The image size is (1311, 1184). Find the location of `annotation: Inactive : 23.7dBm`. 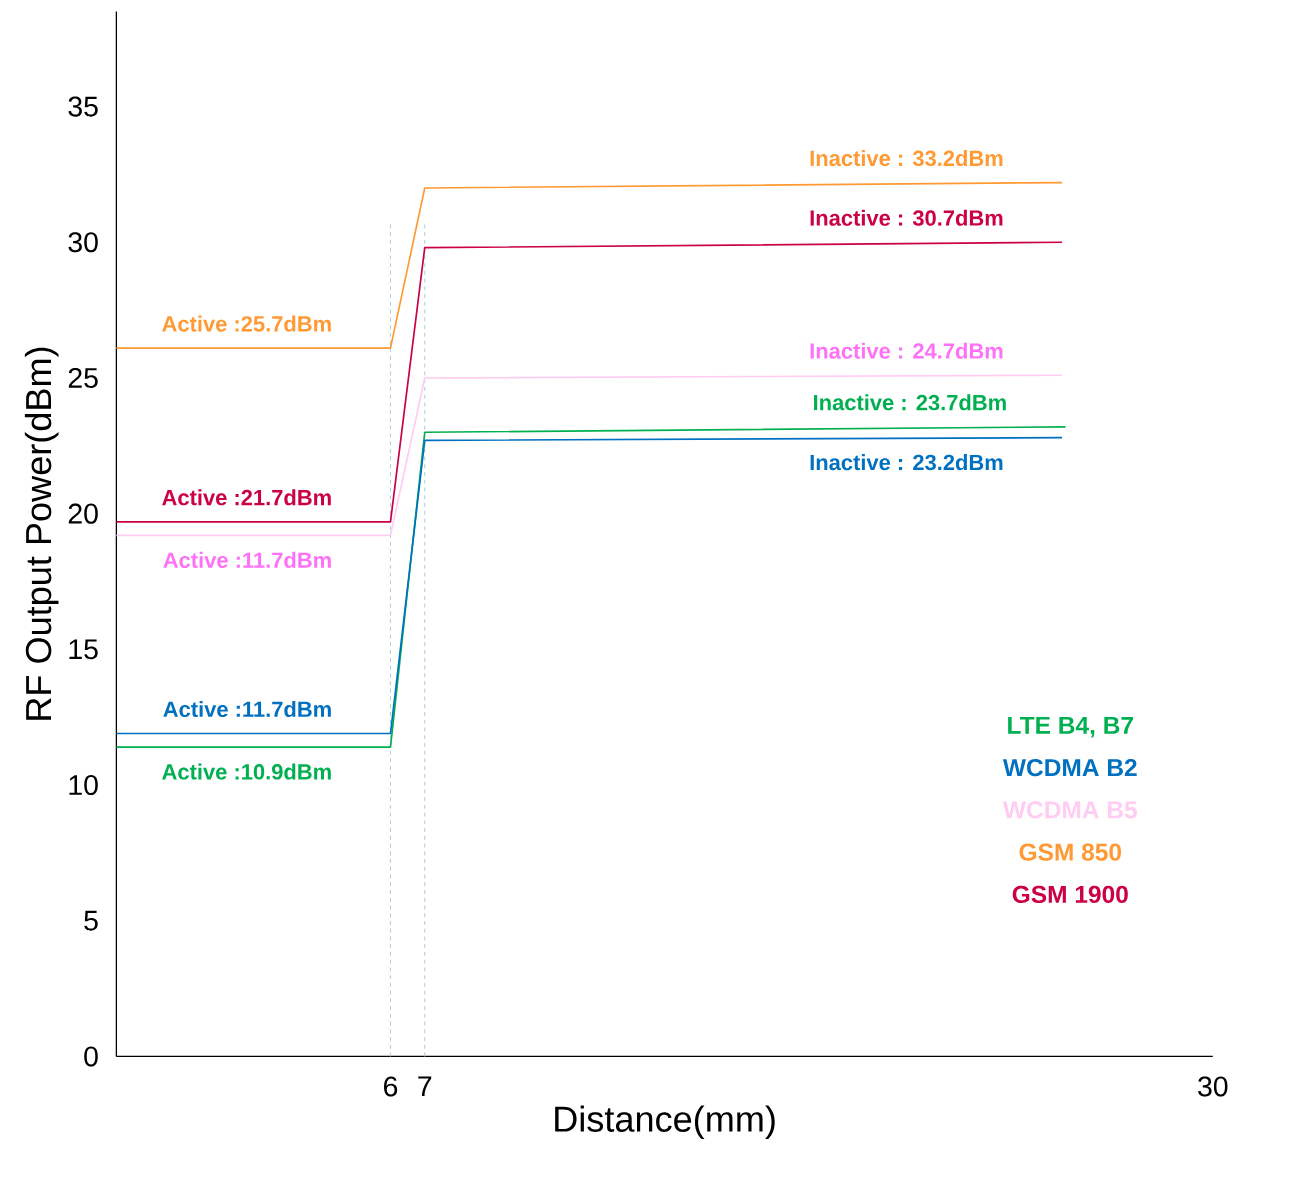

annotation: Inactive : 23.7dBm is located at coordinates (910, 402).